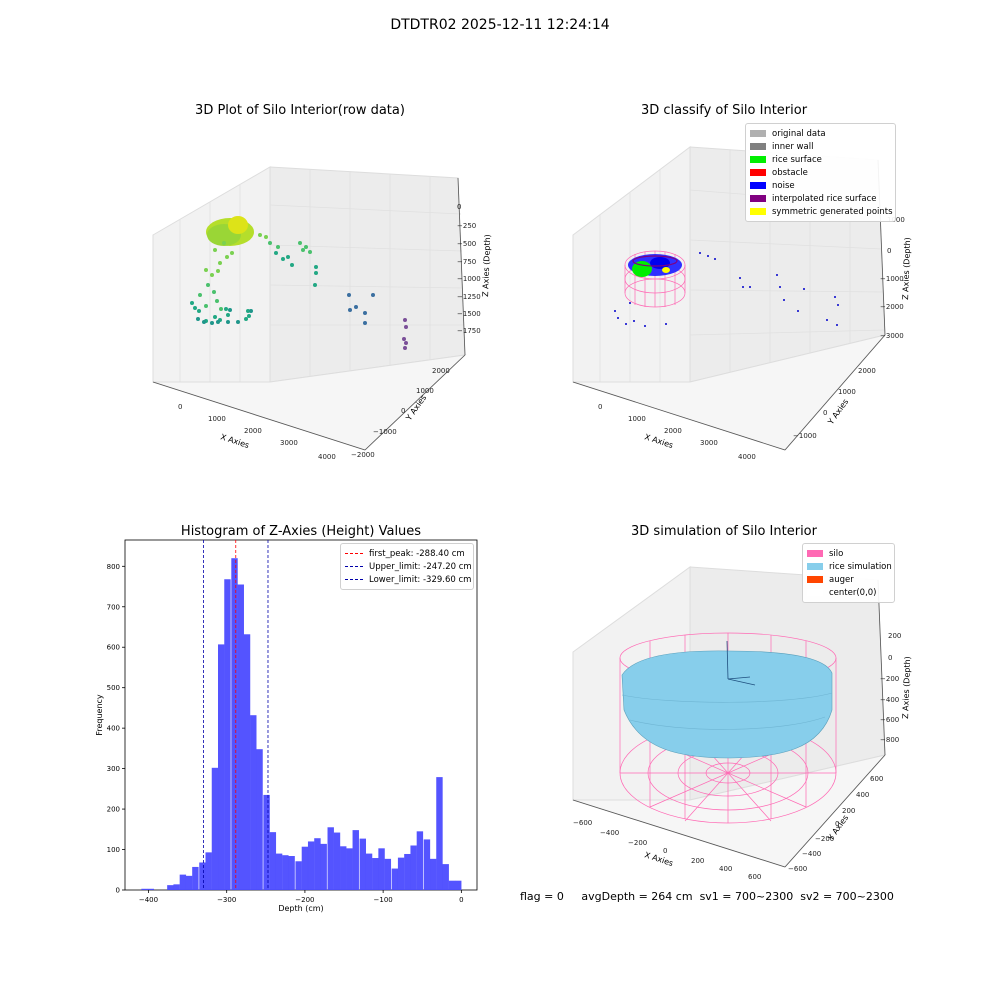 The image size is (1000, 1000). Describe the element at coordinates (469, 279) in the screenshot. I see `raw-z-tick: −1000` at that location.